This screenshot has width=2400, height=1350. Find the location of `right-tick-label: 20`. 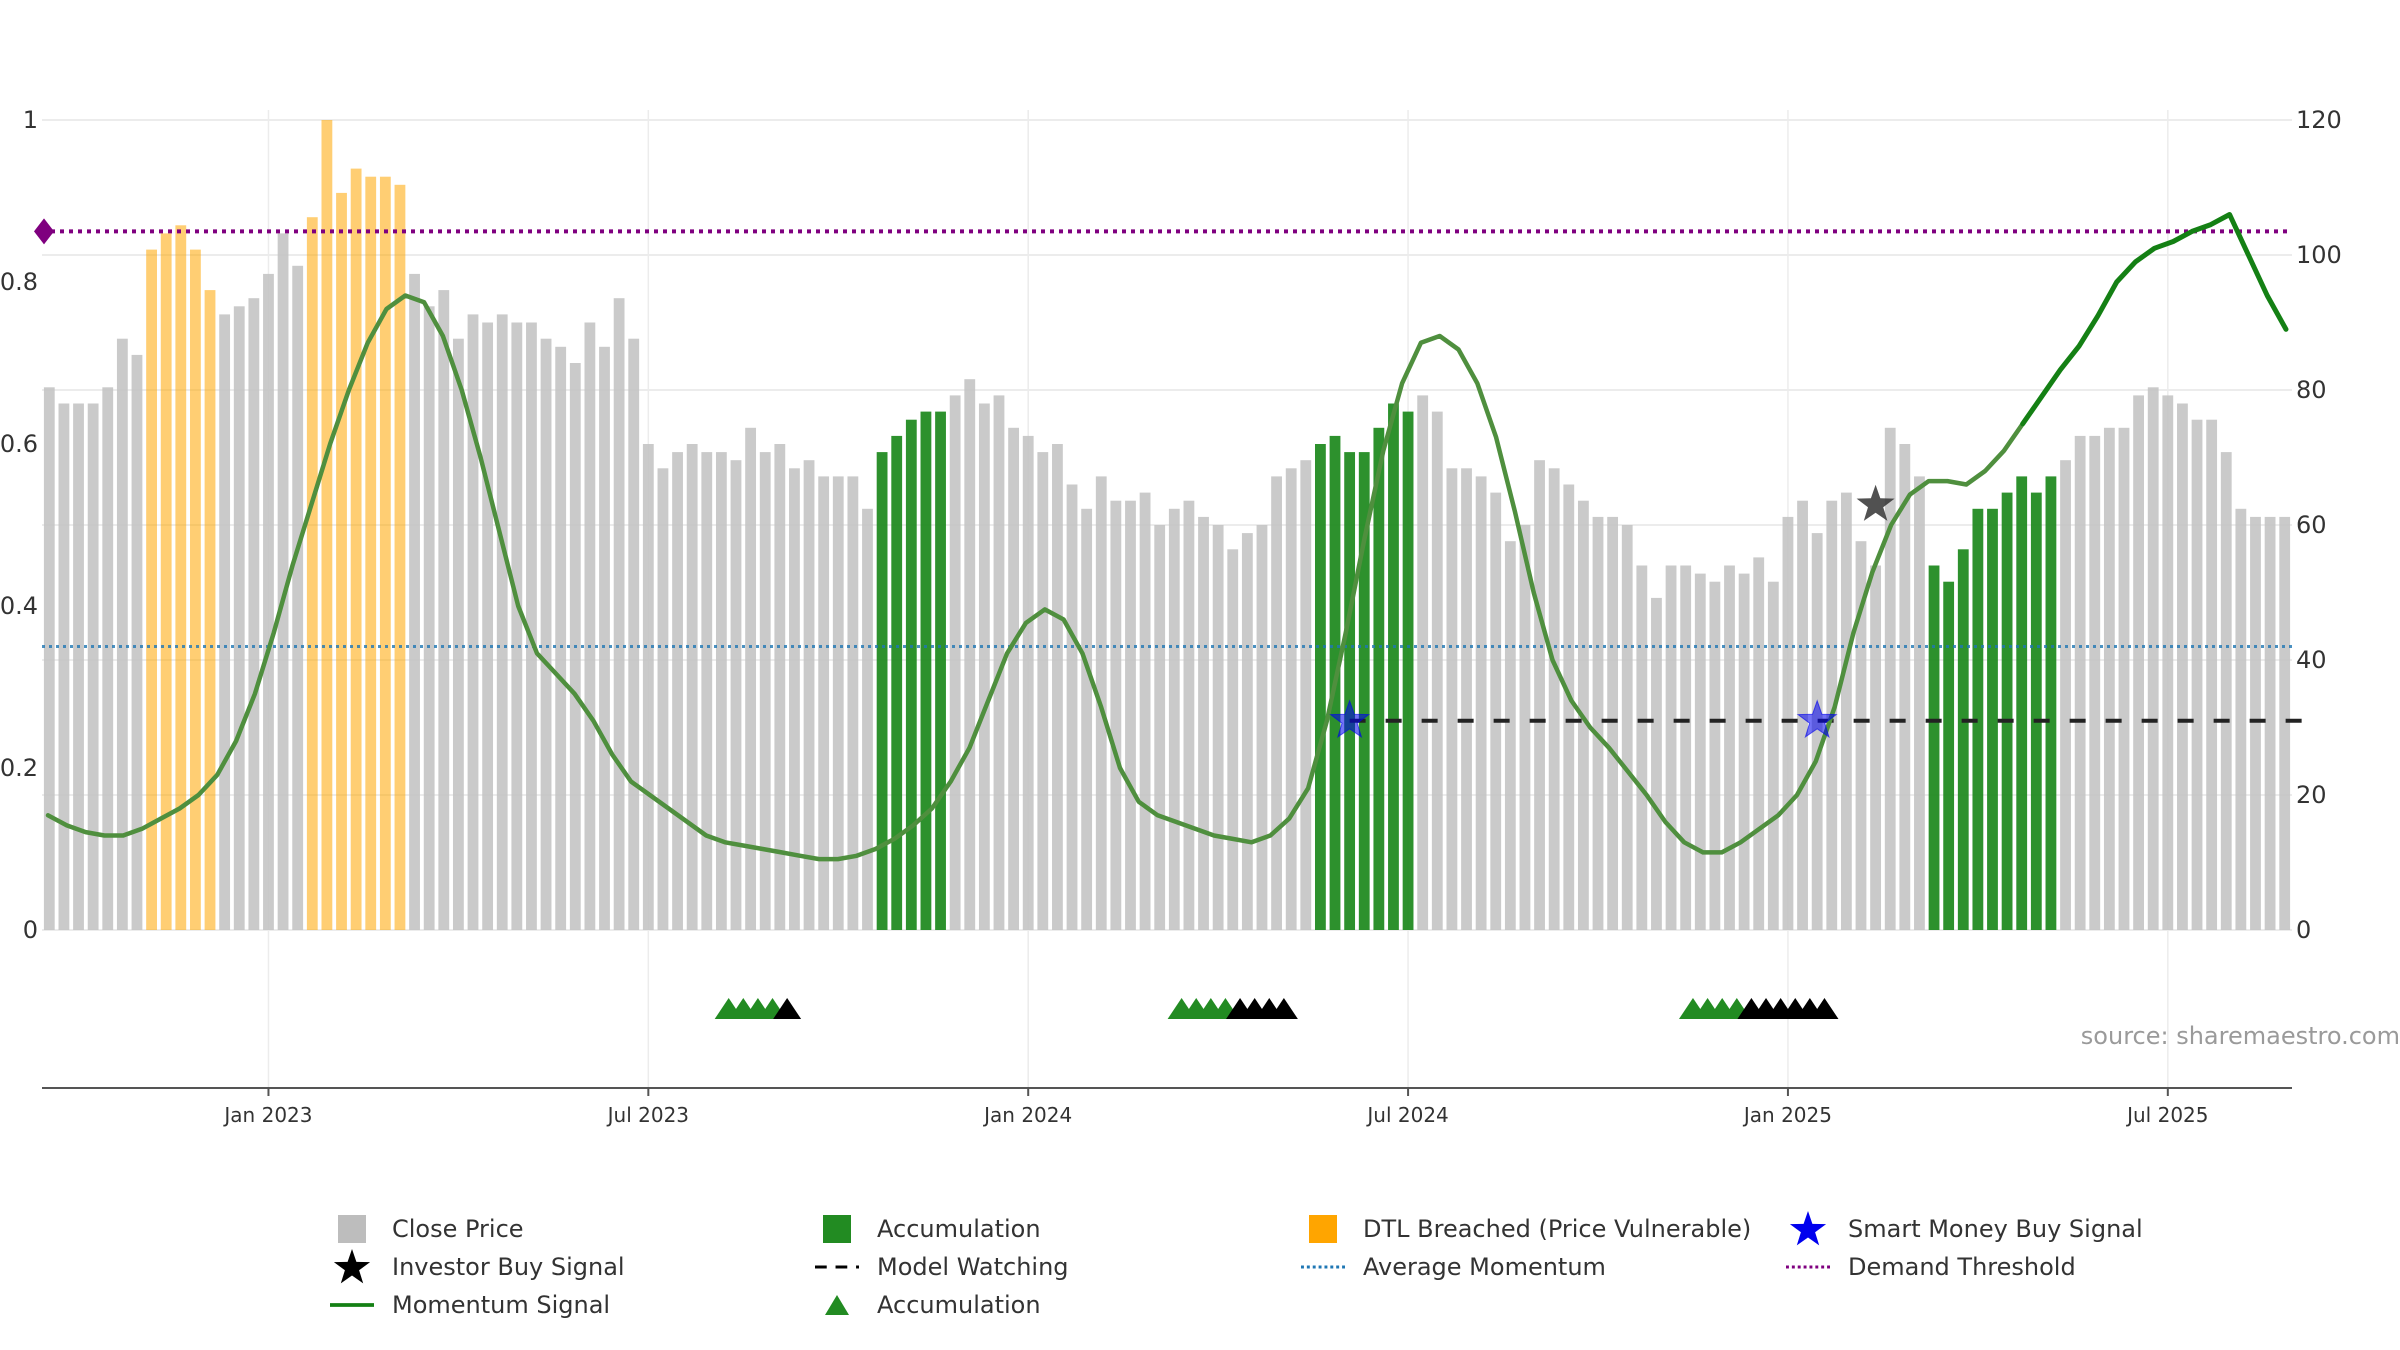

right-tick-label: 20 is located at coordinates (2311, 795).